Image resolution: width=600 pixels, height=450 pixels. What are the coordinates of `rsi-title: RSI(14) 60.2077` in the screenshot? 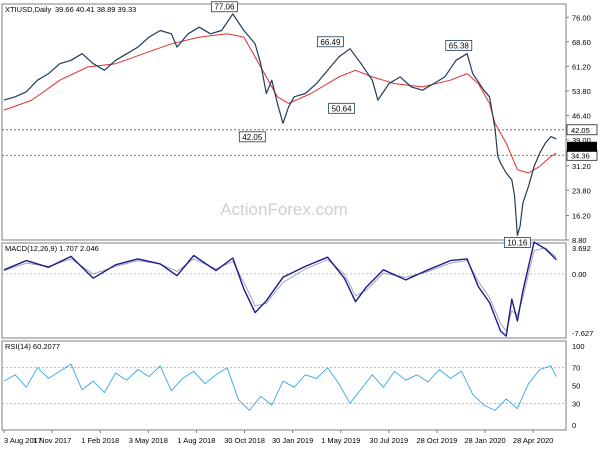 It's located at (32, 346).